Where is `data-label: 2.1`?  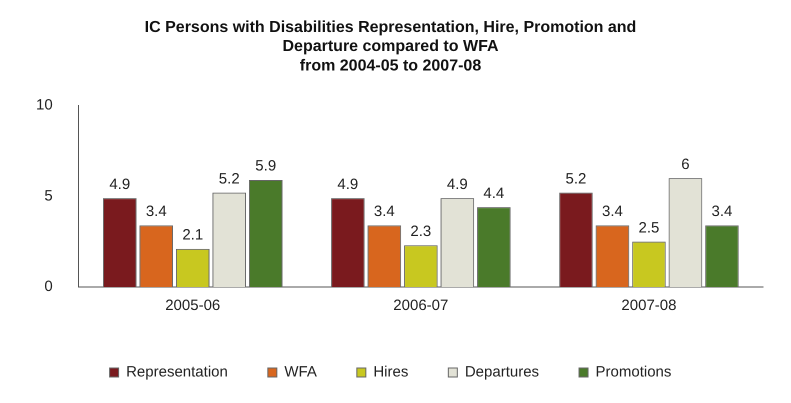
data-label: 2.1 is located at coordinates (193, 235).